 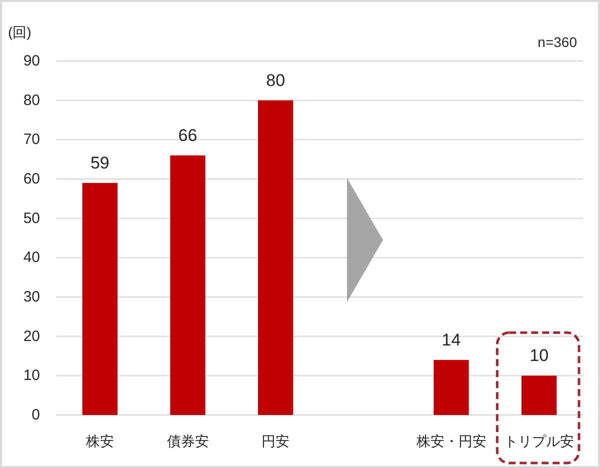 What do you see at coordinates (31, 218) in the screenshot?
I see `y-tick-label: 50` at bounding box center [31, 218].